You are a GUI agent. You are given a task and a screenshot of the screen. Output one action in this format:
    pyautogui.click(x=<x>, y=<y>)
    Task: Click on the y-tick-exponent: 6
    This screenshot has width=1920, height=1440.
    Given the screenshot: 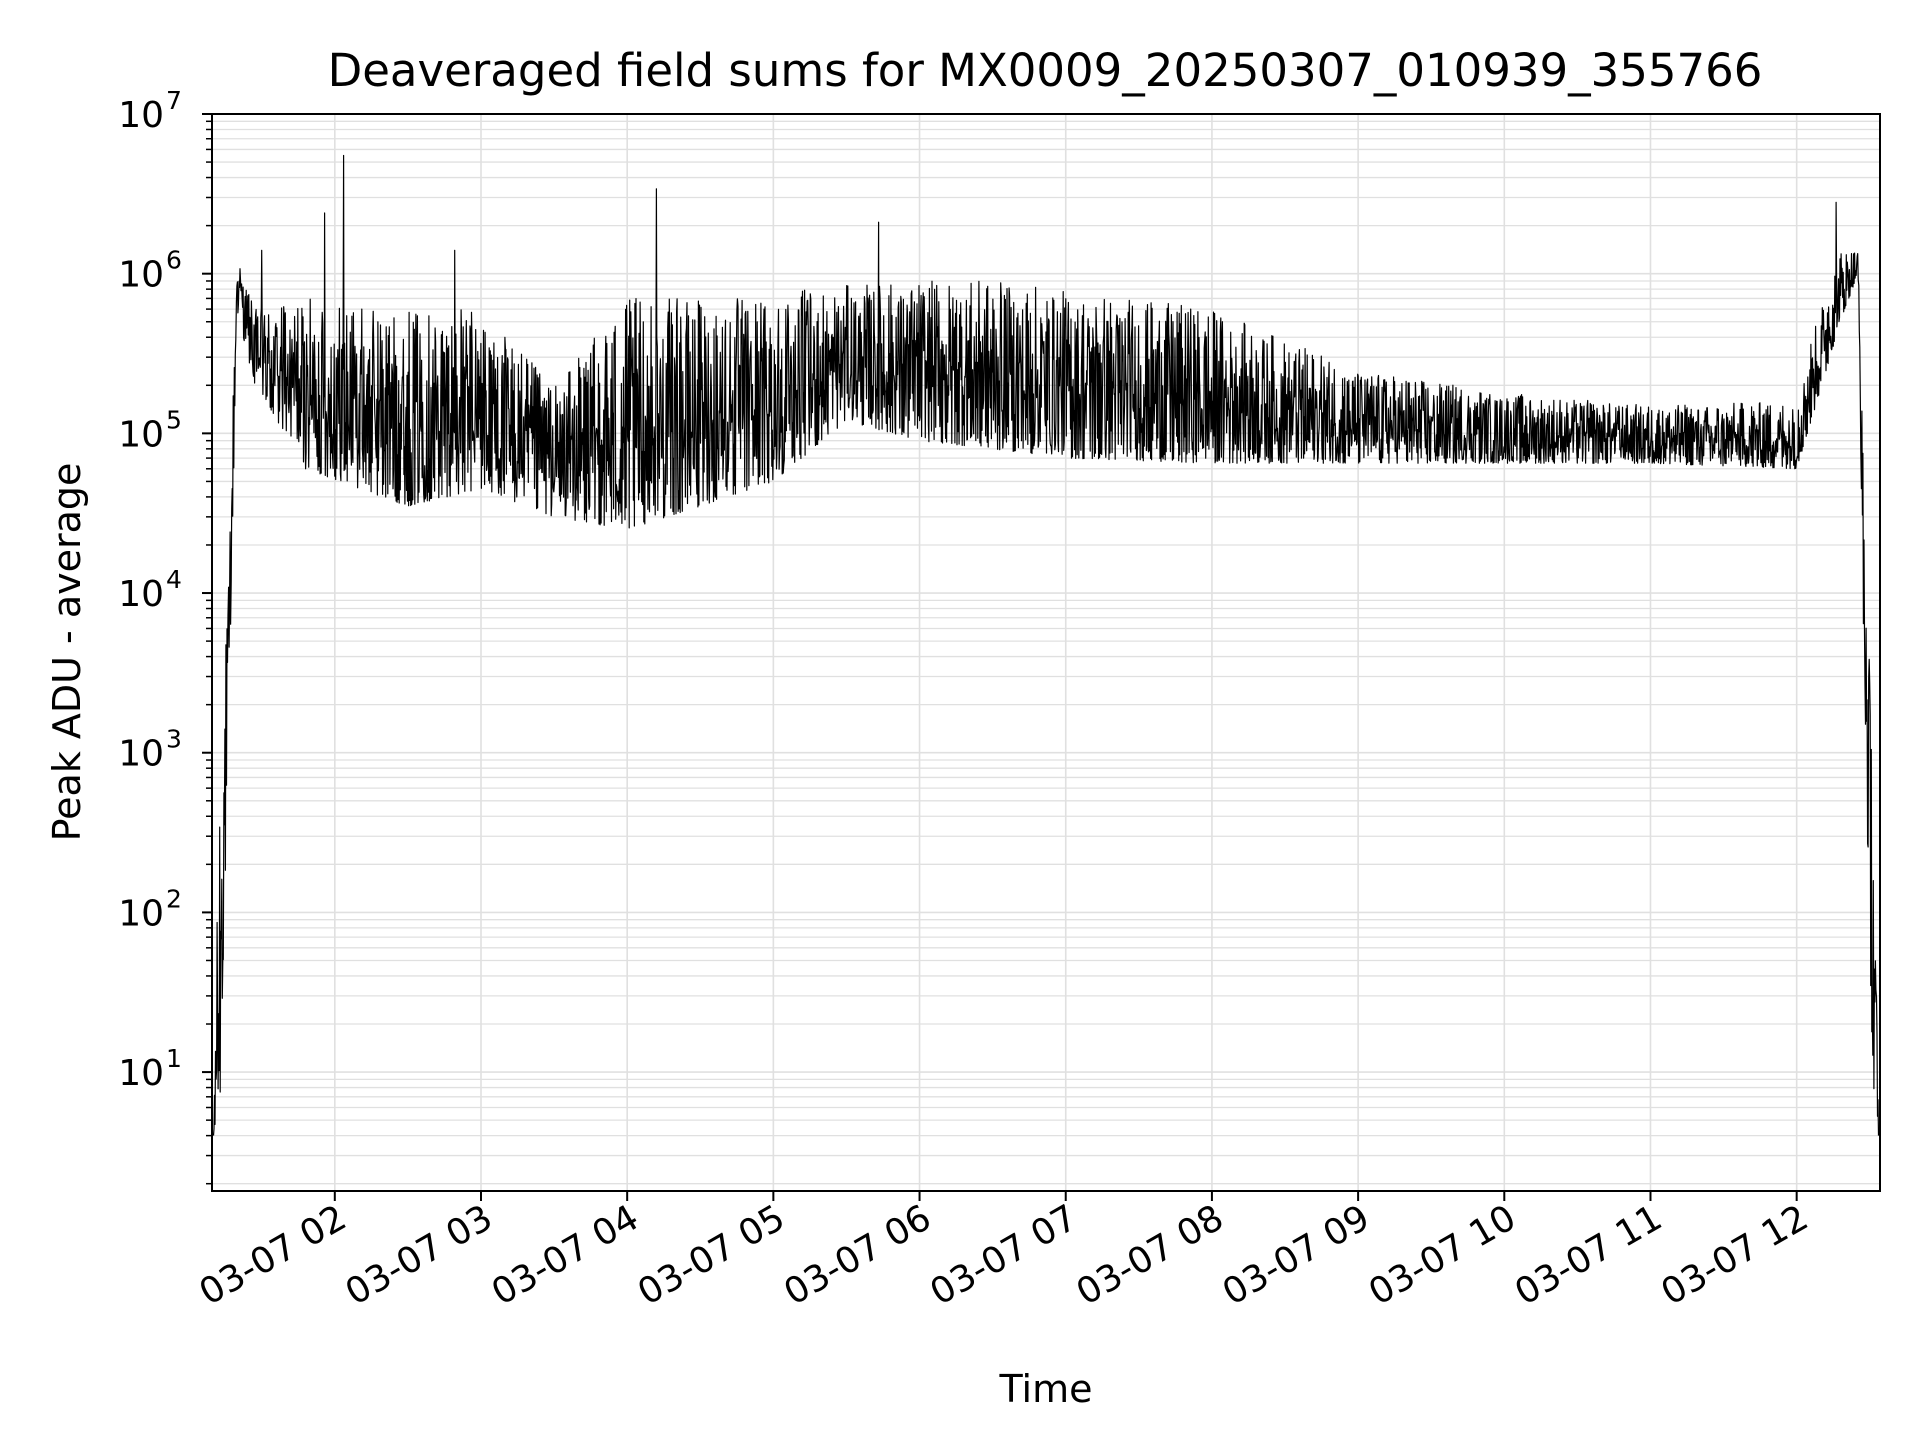 What is the action you would take?
    pyautogui.click(x=174, y=260)
    